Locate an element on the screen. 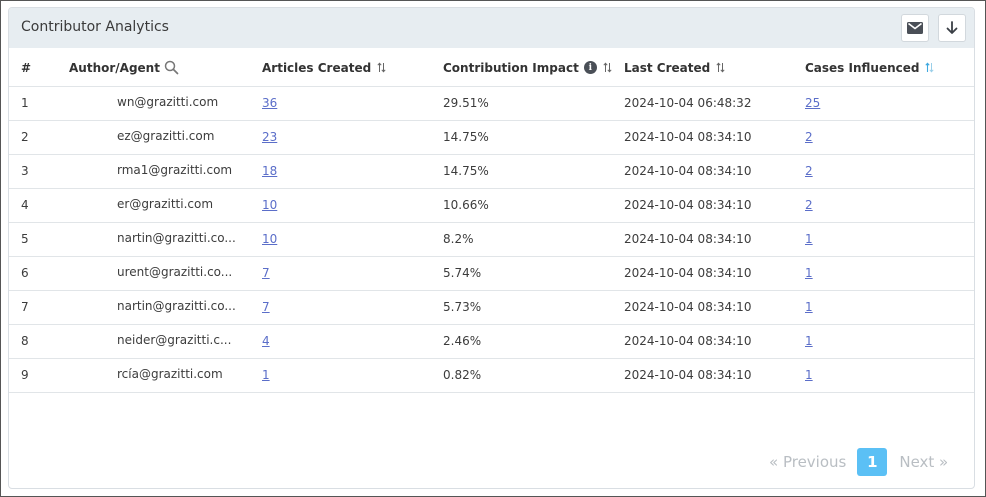  articles-link: 23 is located at coordinates (270, 137).